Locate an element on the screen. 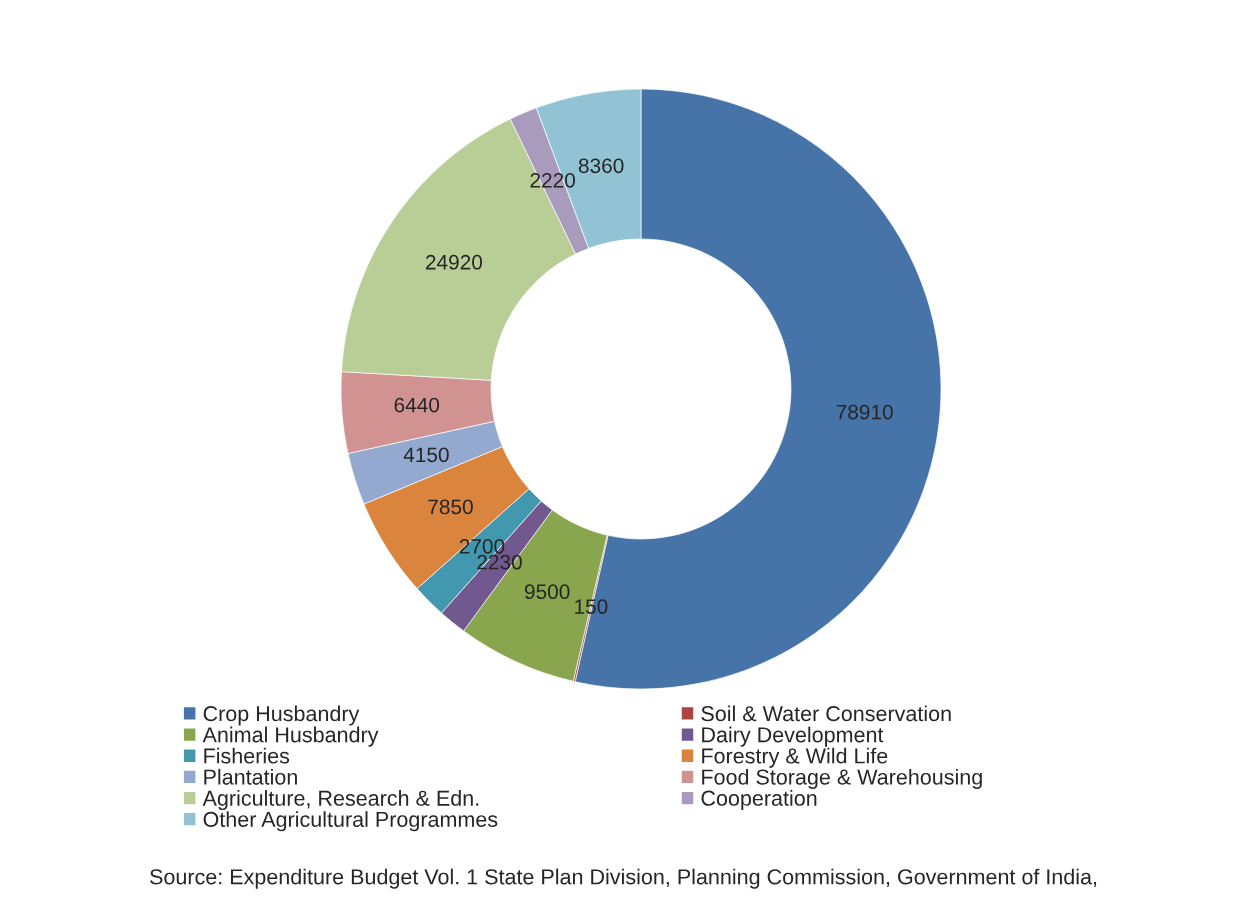 The image size is (1247, 905). legend-label: Cooperation is located at coordinates (759, 800).